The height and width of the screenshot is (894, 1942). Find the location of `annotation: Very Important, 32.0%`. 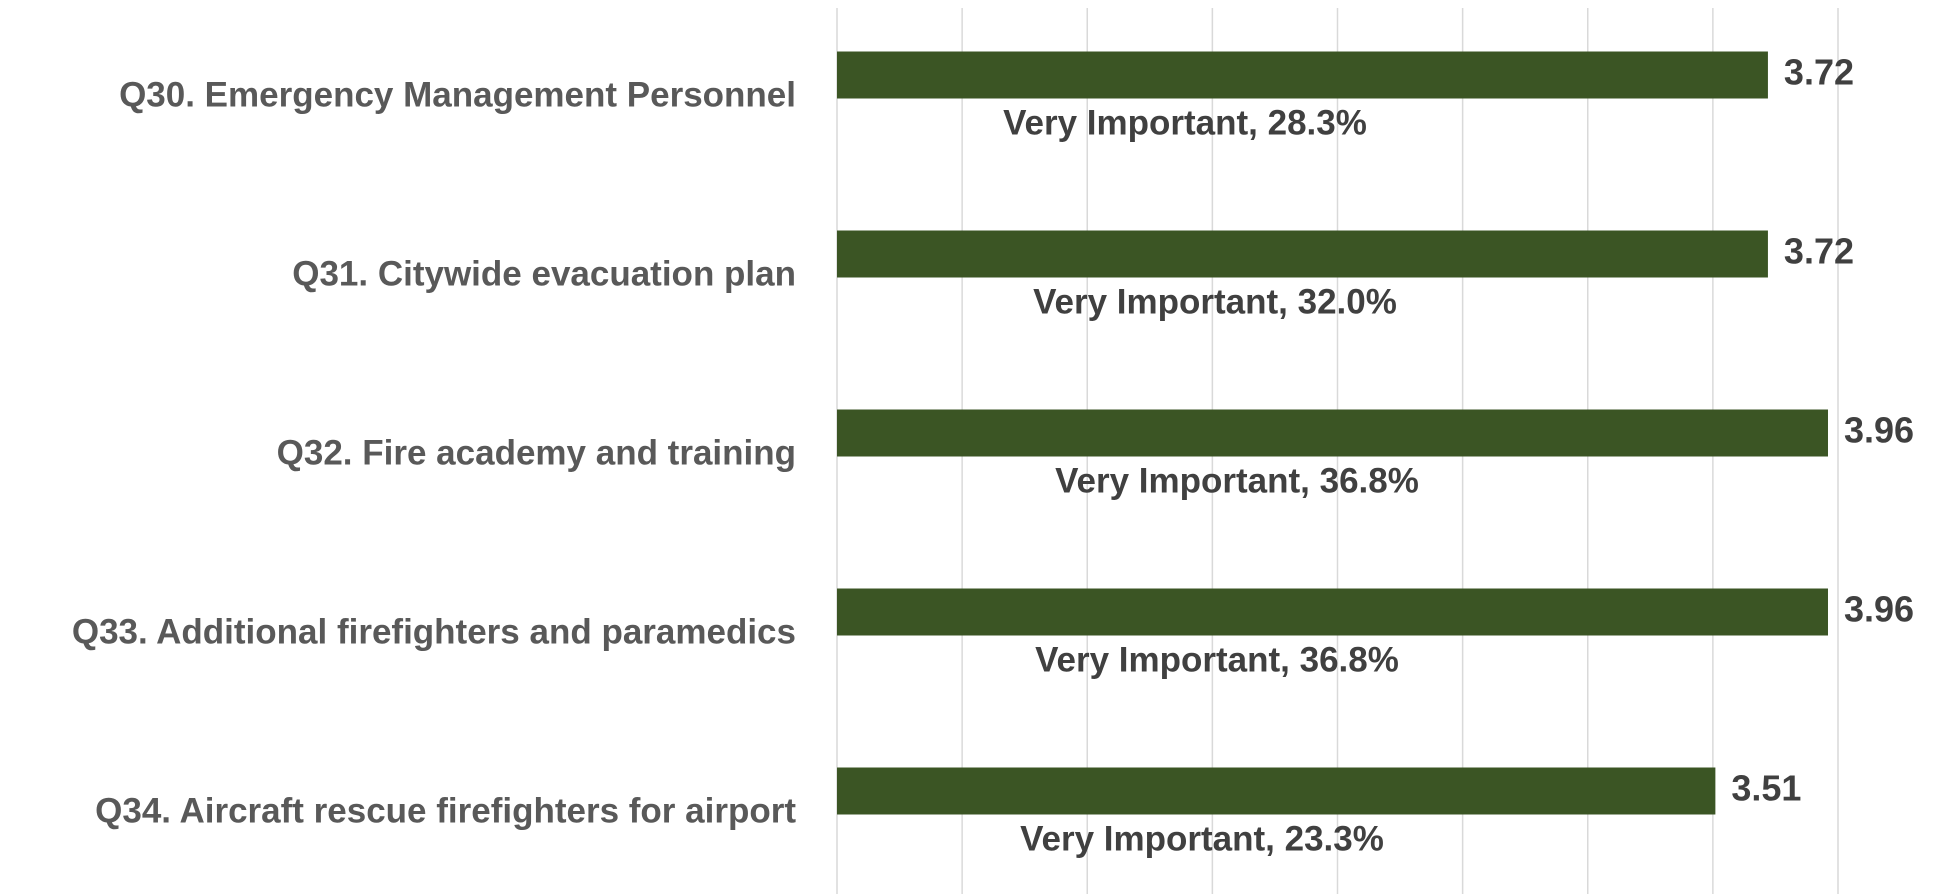

annotation: Very Important, 32.0% is located at coordinates (1215, 301).